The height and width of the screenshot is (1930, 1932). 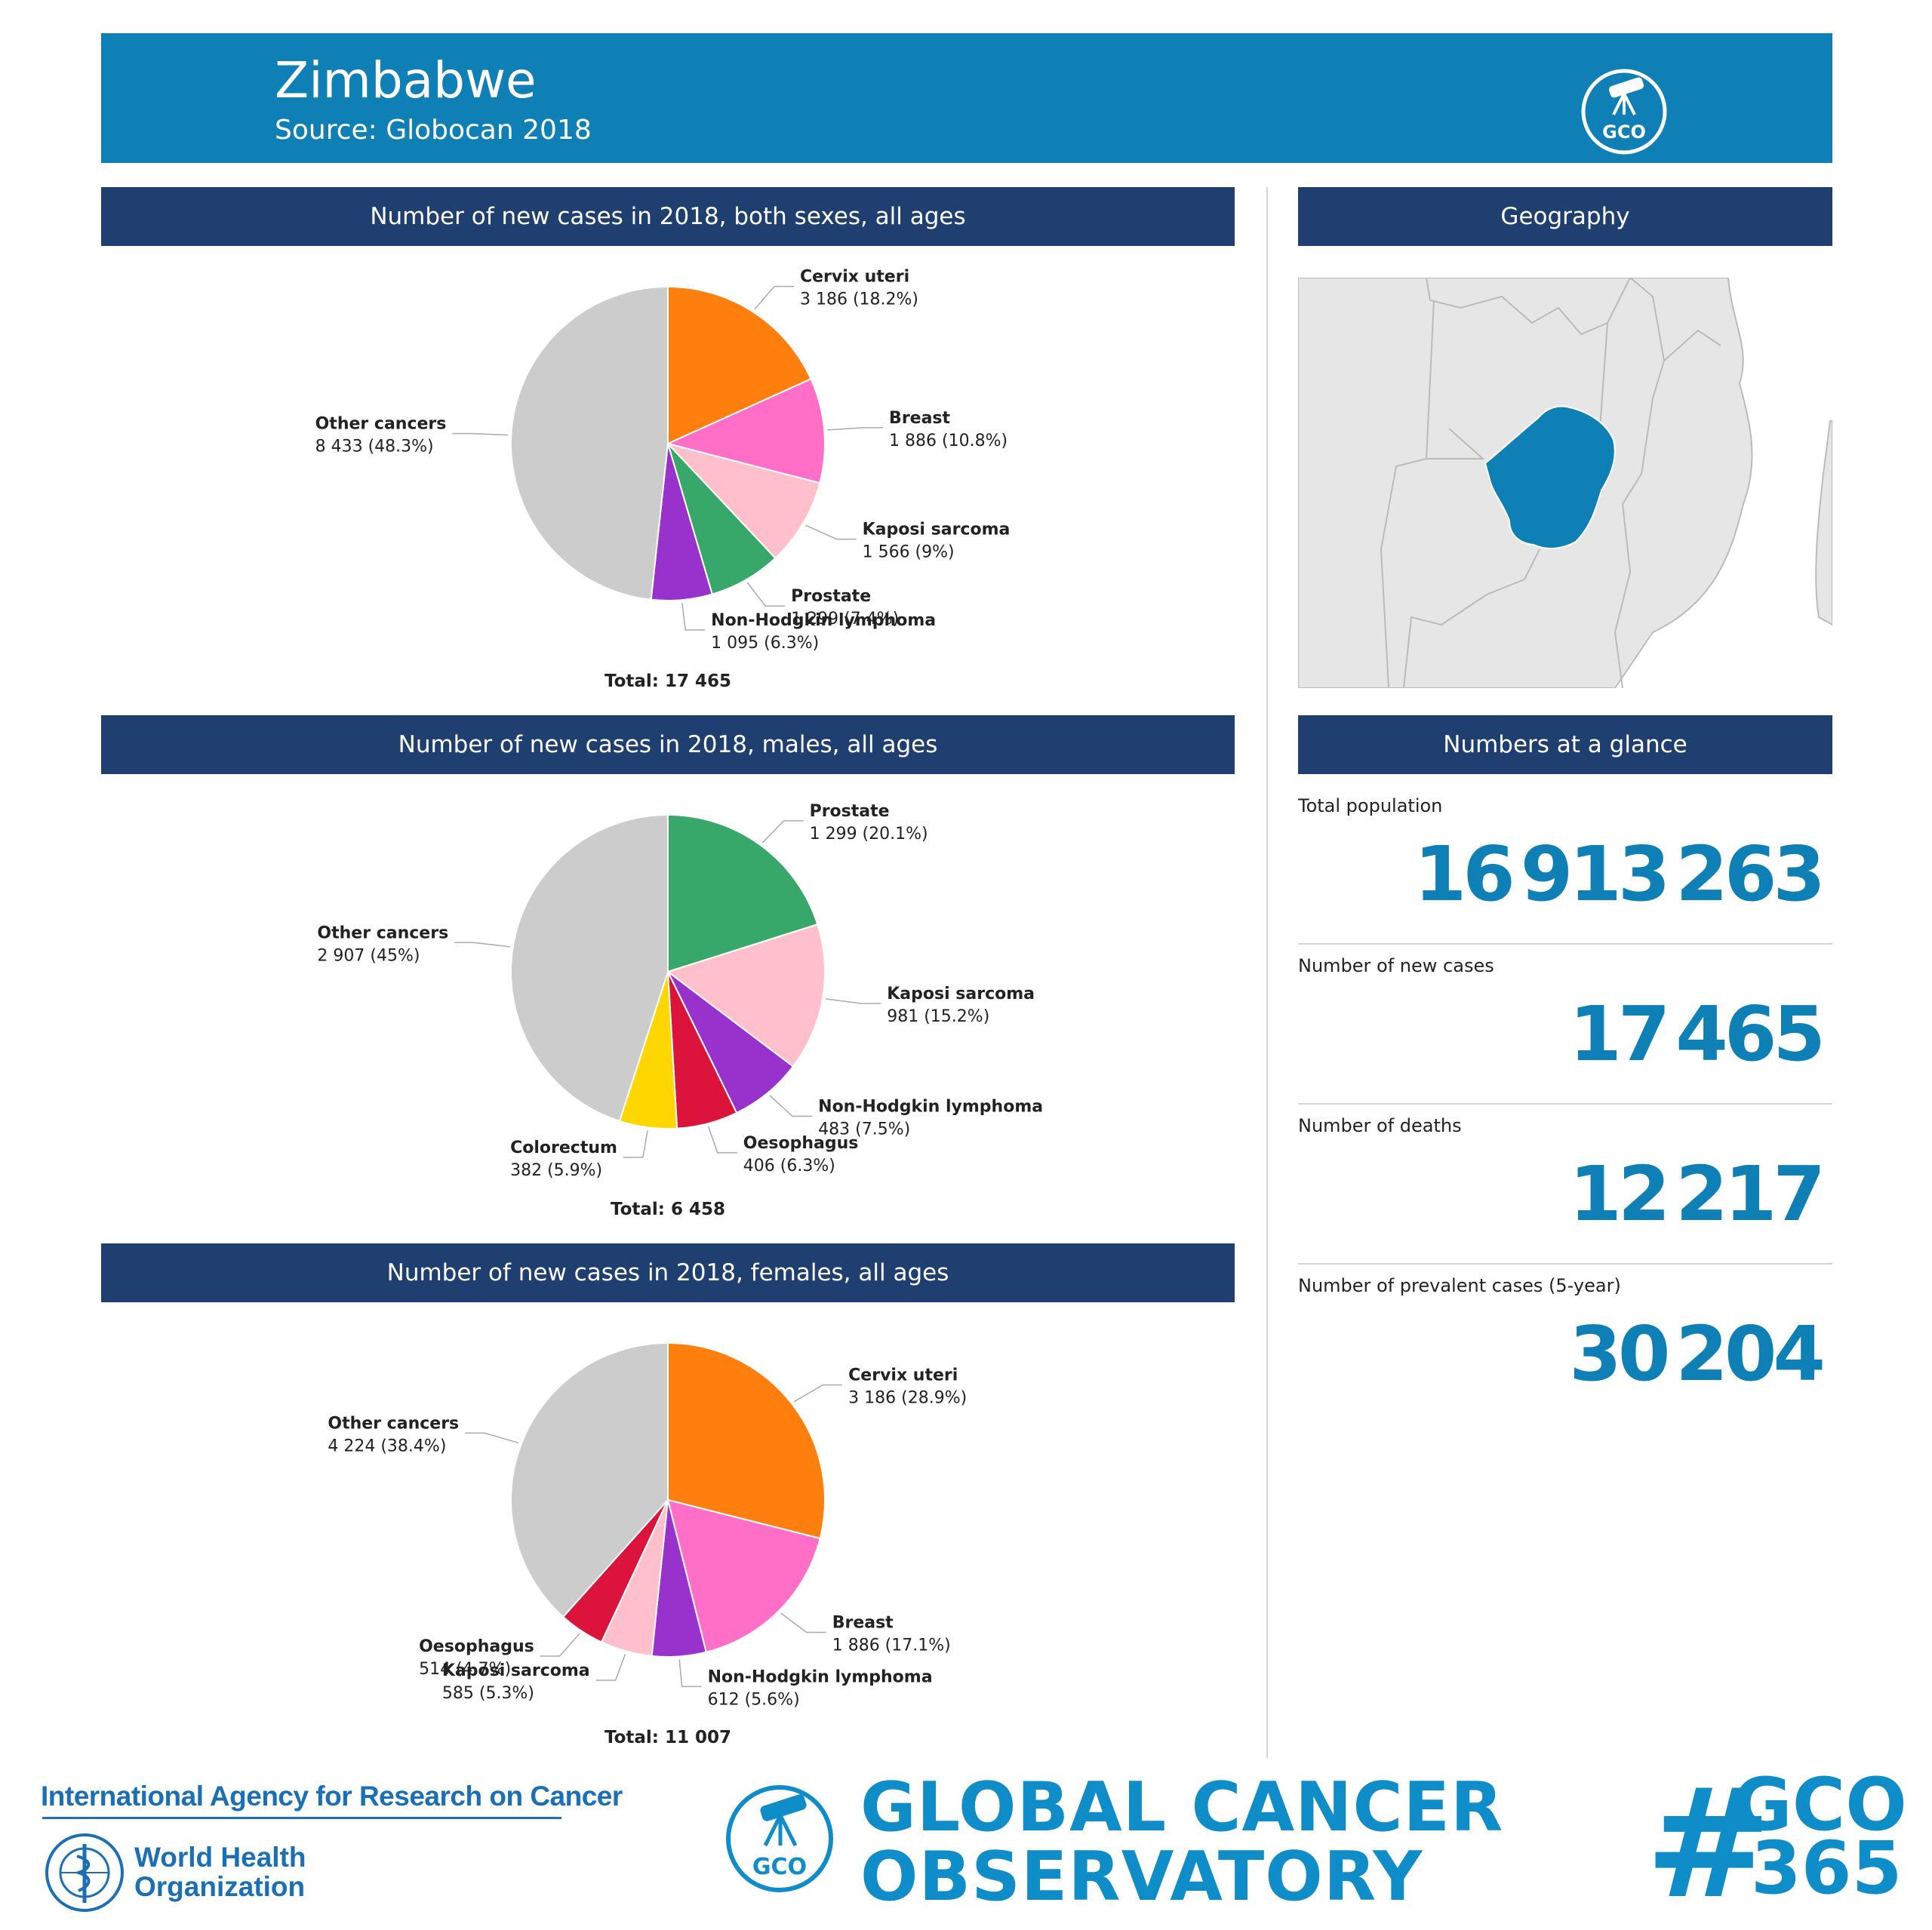 I want to click on glance-deaths: Number of deaths 12 217, so click(x=1565, y=1185).